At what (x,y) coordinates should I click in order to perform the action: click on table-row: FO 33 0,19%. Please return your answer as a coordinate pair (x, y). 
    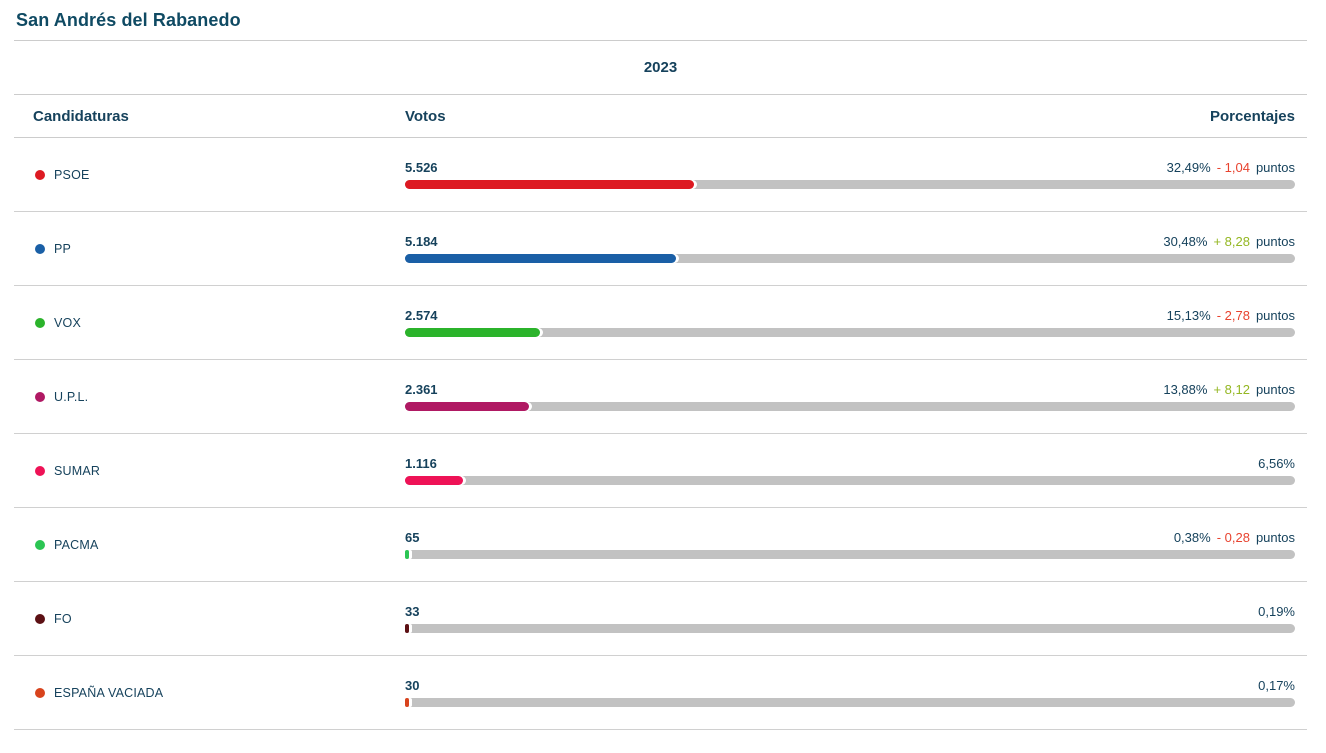
    Looking at the image, I should click on (660, 619).